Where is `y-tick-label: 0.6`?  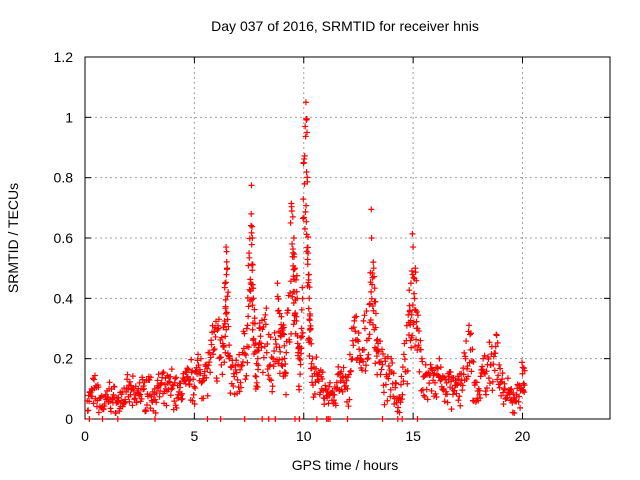 y-tick-label: 0.6 is located at coordinates (64, 238).